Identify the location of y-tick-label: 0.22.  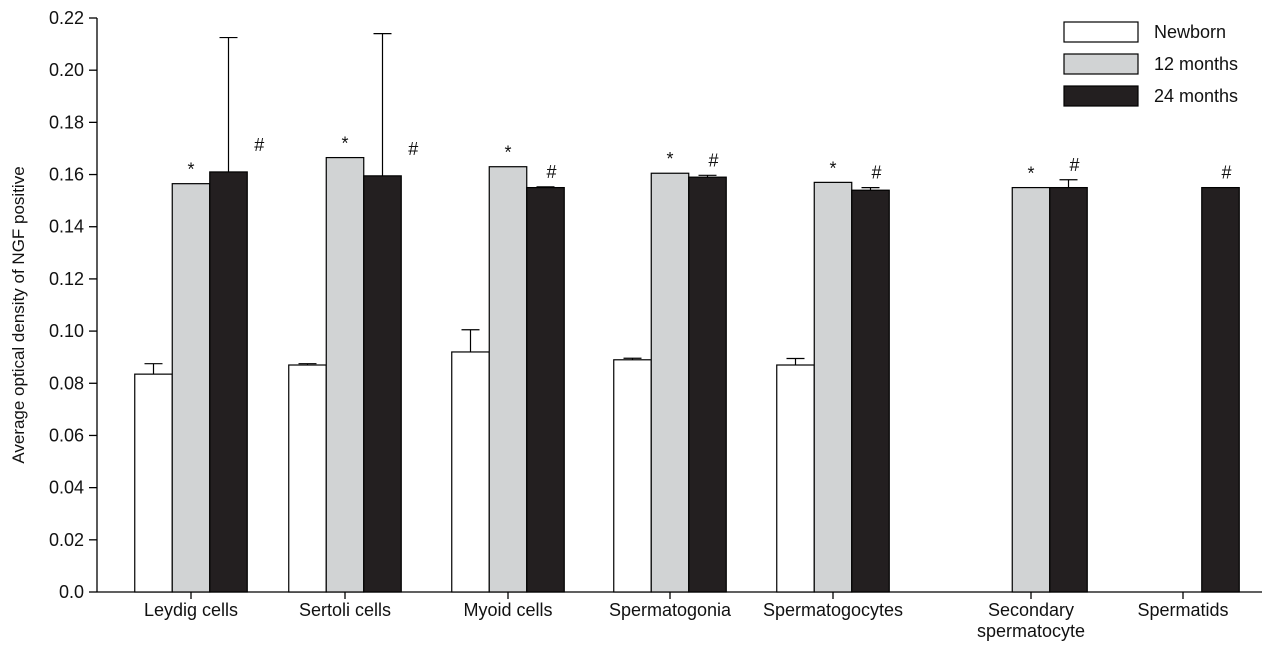
(66, 18).